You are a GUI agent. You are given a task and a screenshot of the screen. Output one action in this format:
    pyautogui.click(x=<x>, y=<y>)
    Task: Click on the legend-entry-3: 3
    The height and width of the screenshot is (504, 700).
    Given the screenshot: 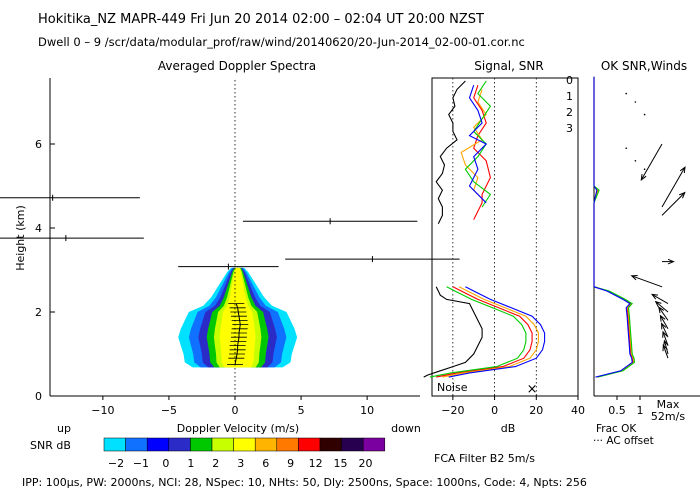 What is the action you would take?
    pyautogui.click(x=569, y=128)
    